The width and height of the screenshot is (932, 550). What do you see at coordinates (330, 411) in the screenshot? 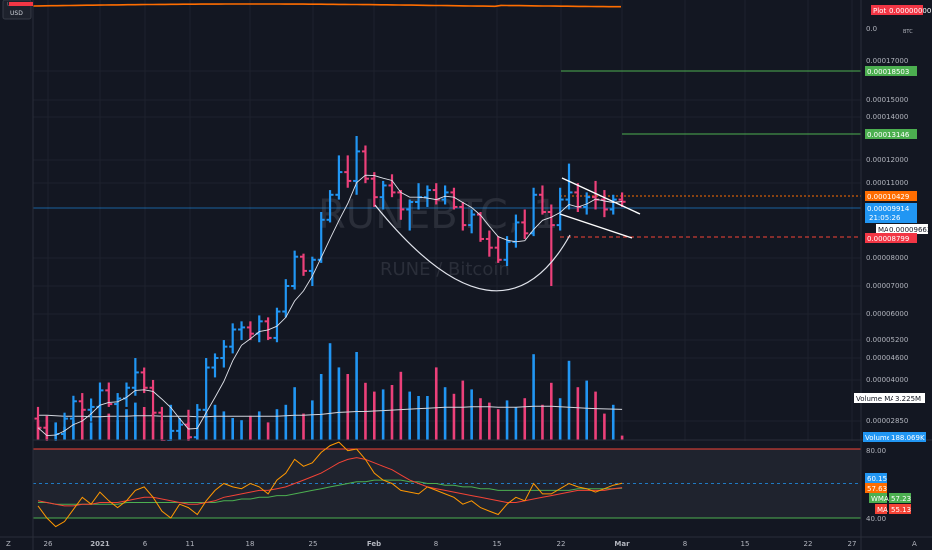
I see `volume-ma-line` at bounding box center [330, 411].